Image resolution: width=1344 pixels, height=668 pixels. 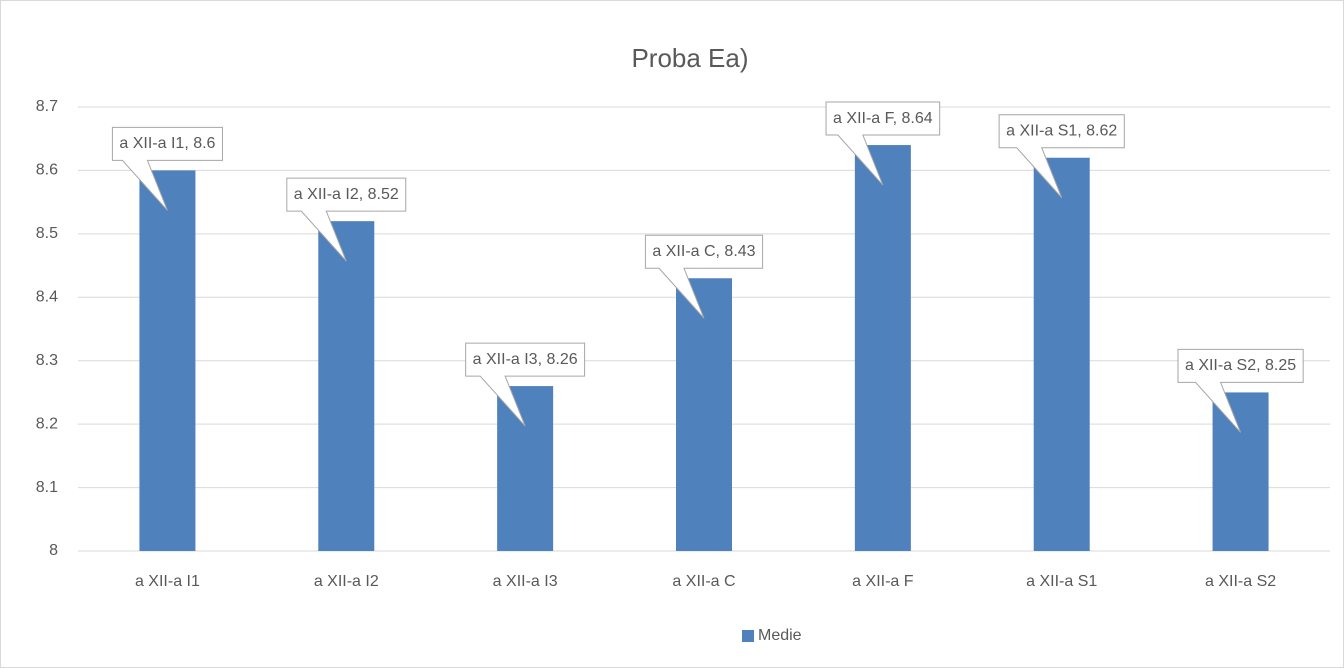 What do you see at coordinates (525, 359) in the screenshot?
I see `data-label: a XII-a I3, 8.26` at bounding box center [525, 359].